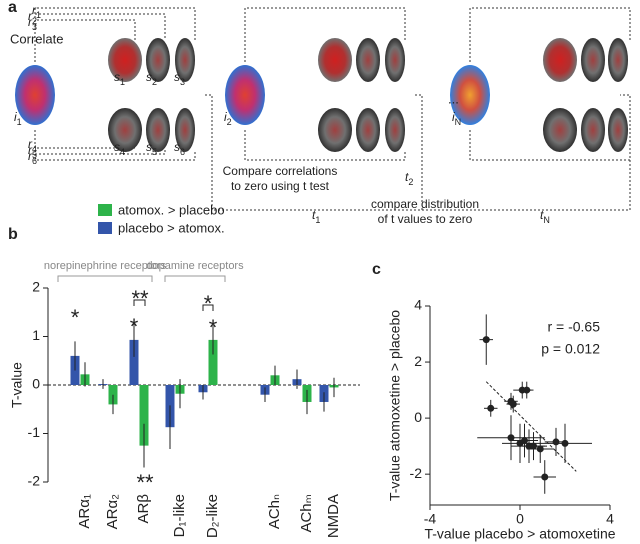  Describe the element at coordinates (36, 335) in the screenshot. I see `y-tick-label: 1` at that location.